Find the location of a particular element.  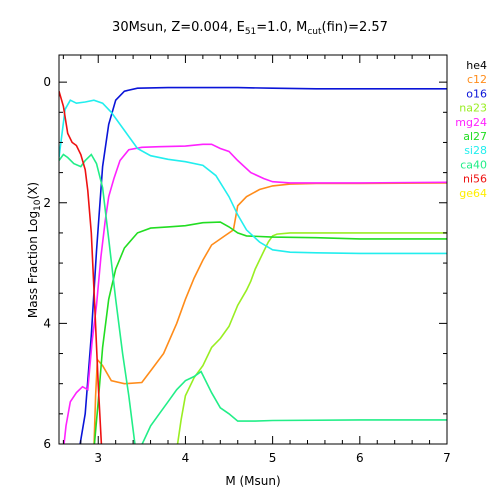

legend-entry-si28: si28 is located at coordinates (475, 150).